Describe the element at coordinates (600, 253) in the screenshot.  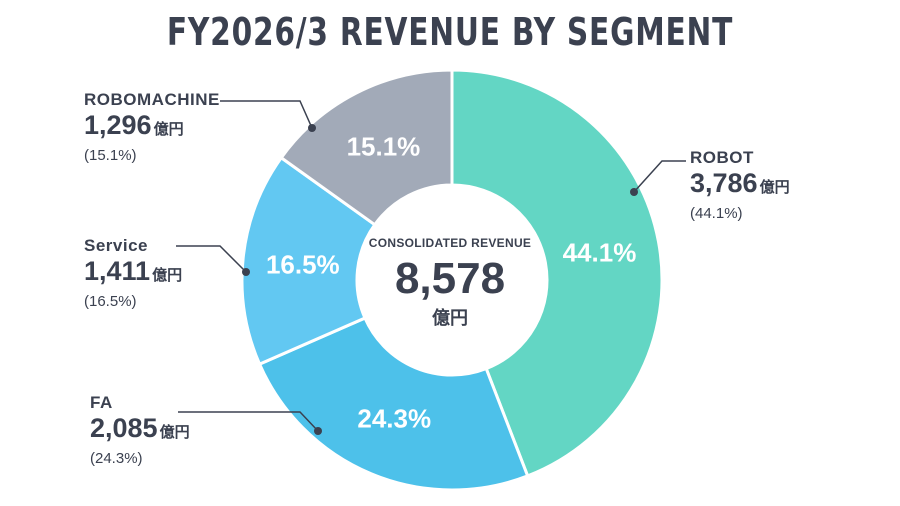
I see `slice-percent-robot: 44.1%` at that location.